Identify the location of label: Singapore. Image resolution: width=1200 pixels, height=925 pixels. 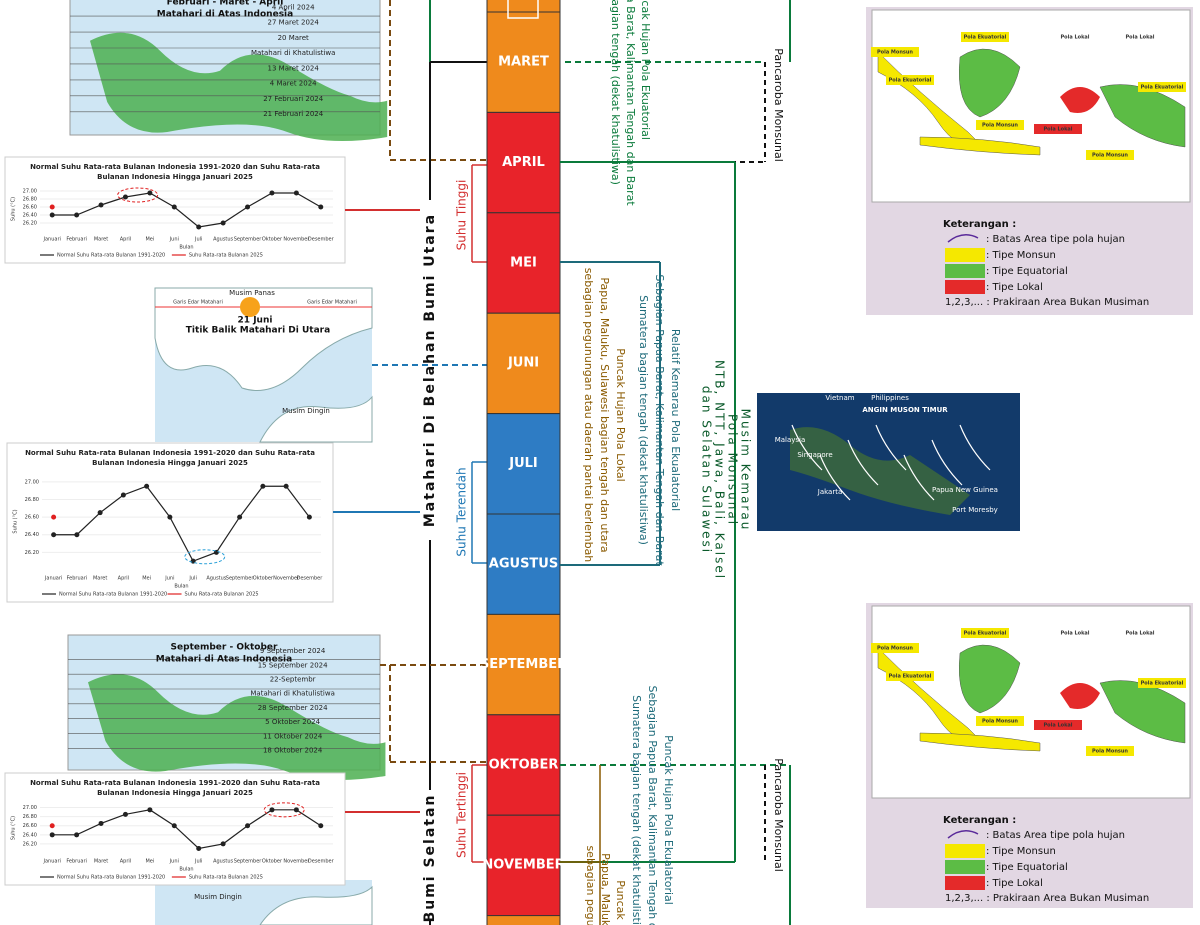
(814, 455).